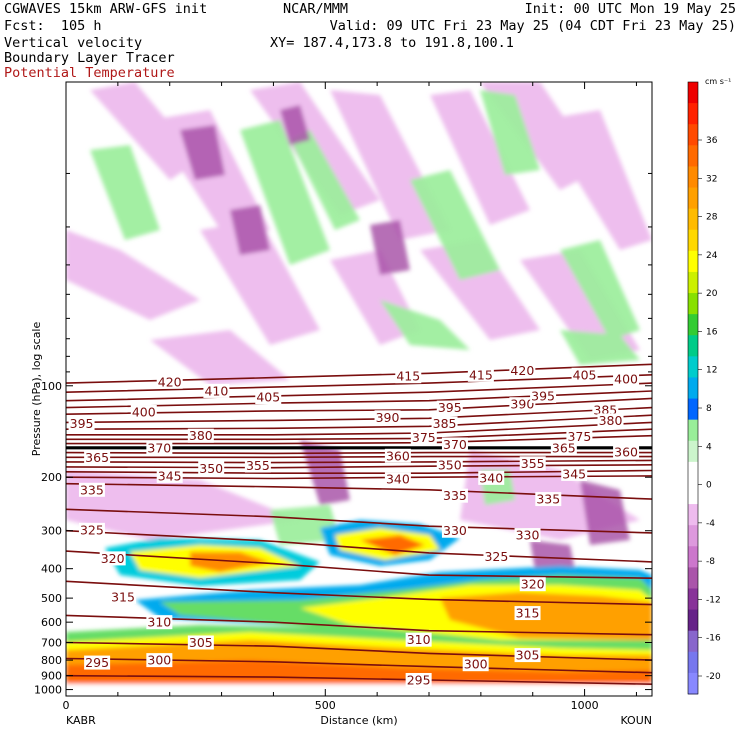  What do you see at coordinates (709, 447) in the screenshot?
I see `colorbar-tick-label: 4` at bounding box center [709, 447].